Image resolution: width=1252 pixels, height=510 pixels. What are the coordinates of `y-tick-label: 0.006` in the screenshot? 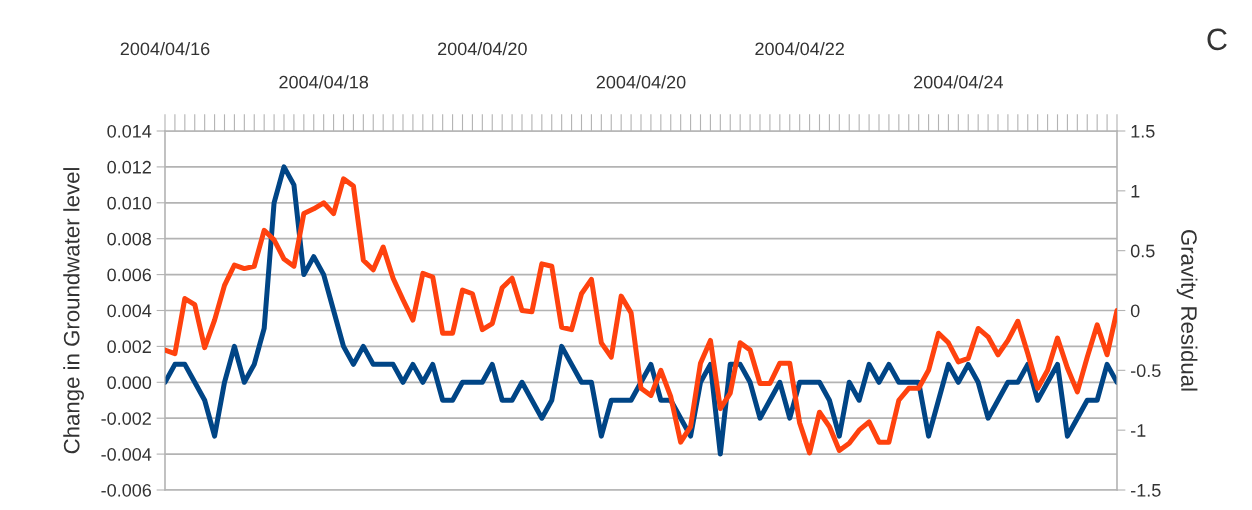 It's located at (129, 275).